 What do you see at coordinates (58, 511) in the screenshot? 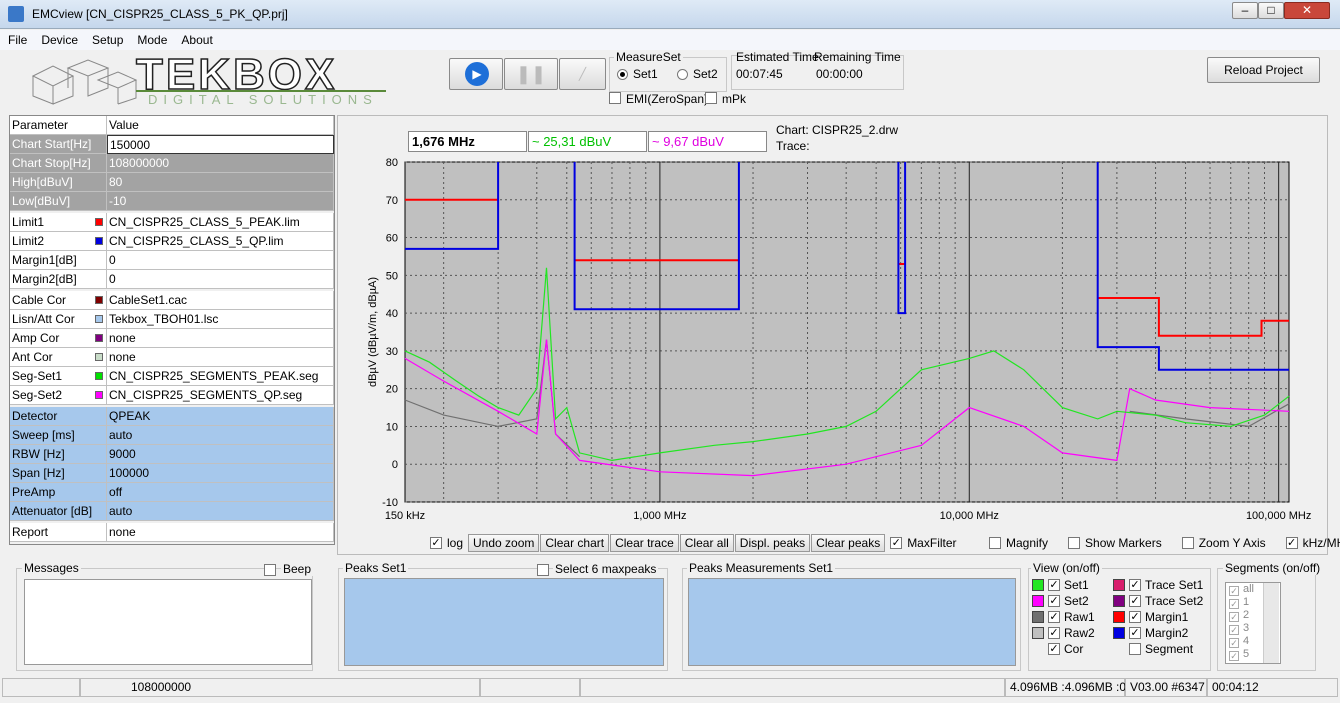
I see `parameter-name: Attenuator [dB]` at bounding box center [58, 511].